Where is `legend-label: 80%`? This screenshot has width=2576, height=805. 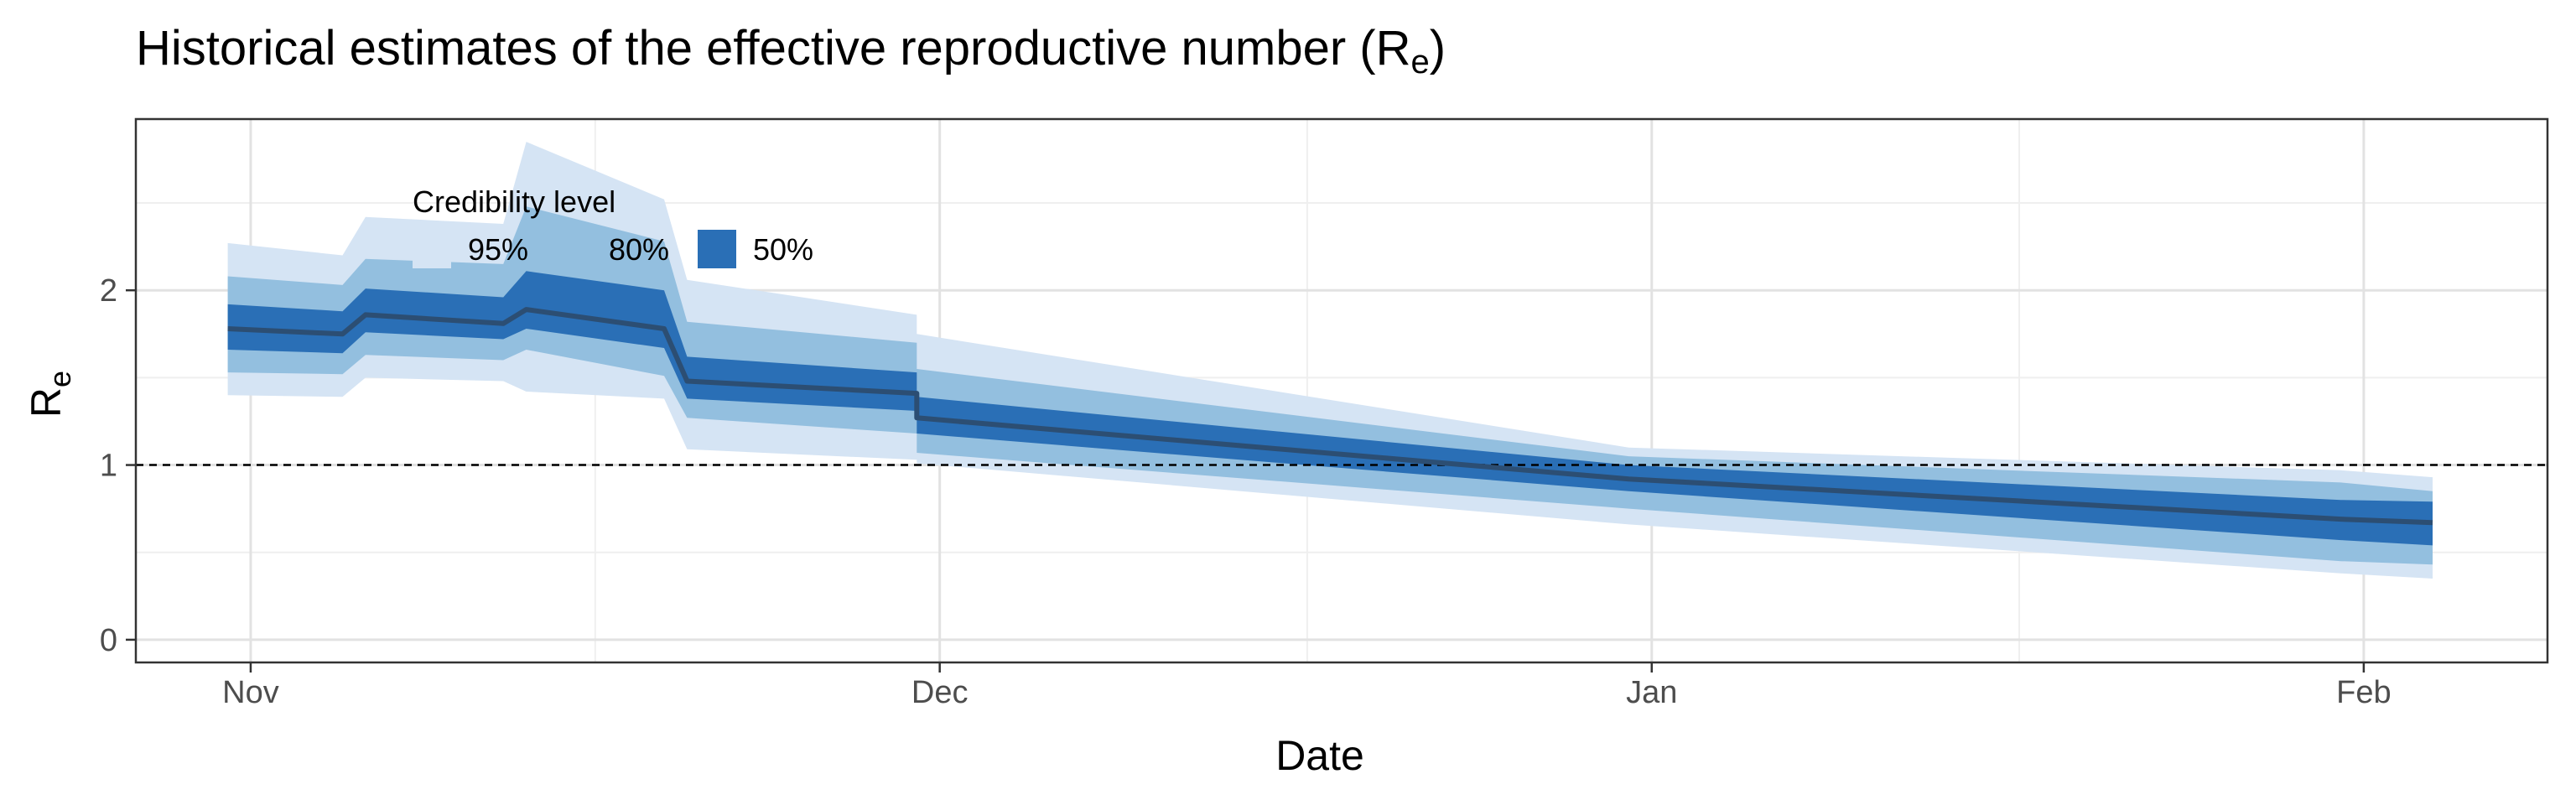
legend-label: 80% is located at coordinates (639, 249).